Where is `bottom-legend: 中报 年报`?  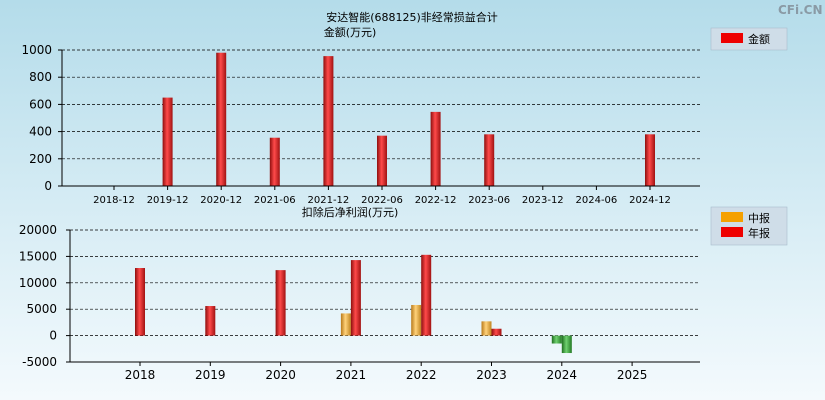
bottom-legend: 中报 年报 is located at coordinates (749, 226).